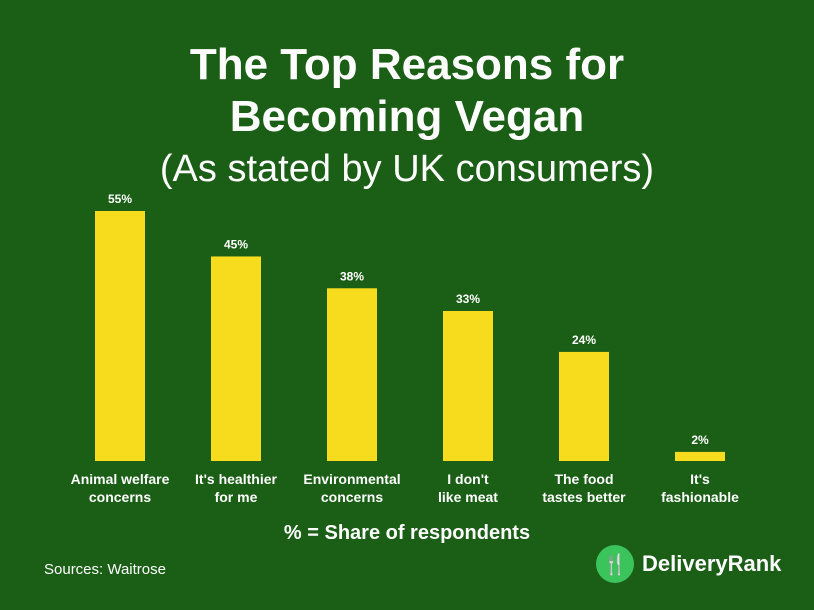  Describe the element at coordinates (584, 497) in the screenshot. I see `x-tick-label: tastes better` at that location.